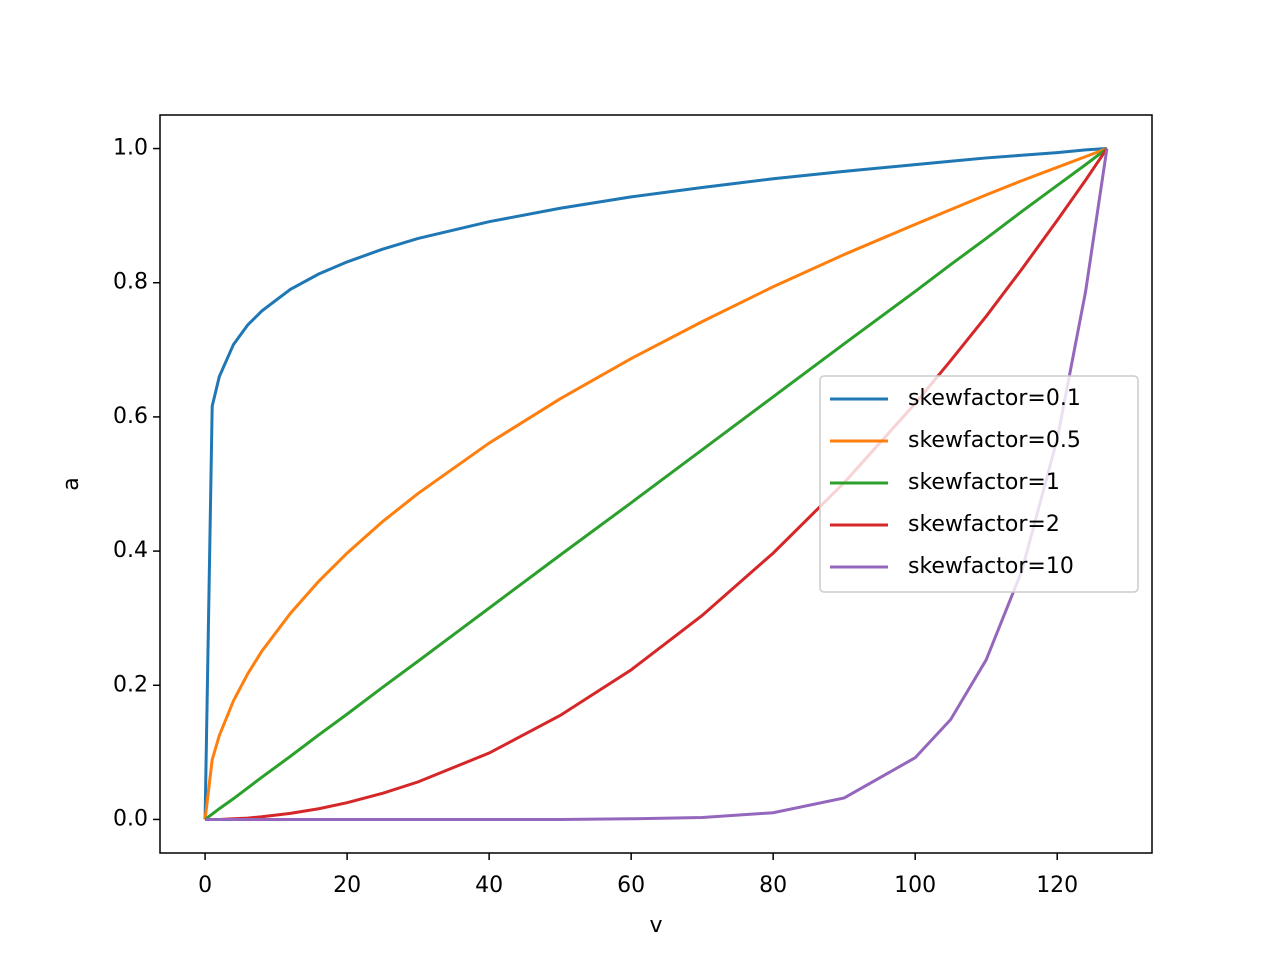 The image size is (1280, 960). Describe the element at coordinates (655, 925) in the screenshot. I see `x-axis-label: v` at that location.